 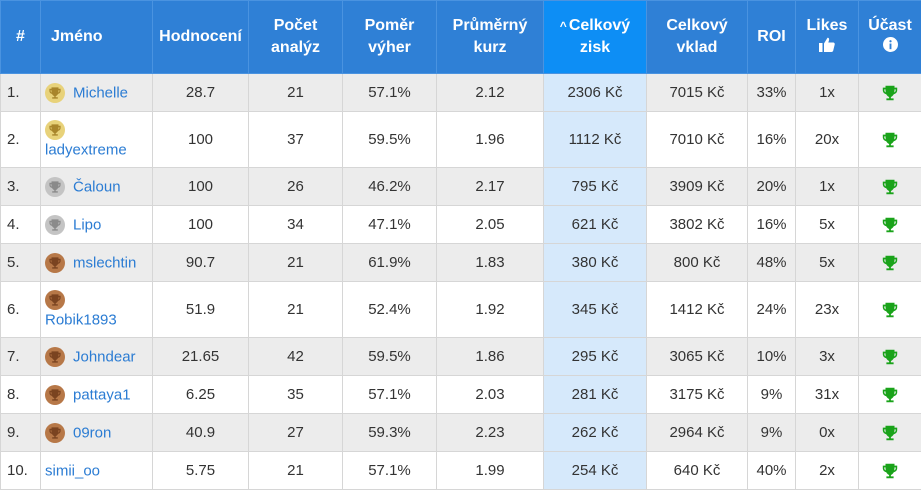 What do you see at coordinates (890, 37) in the screenshot?
I see `column-header-participation: Účast` at bounding box center [890, 37].